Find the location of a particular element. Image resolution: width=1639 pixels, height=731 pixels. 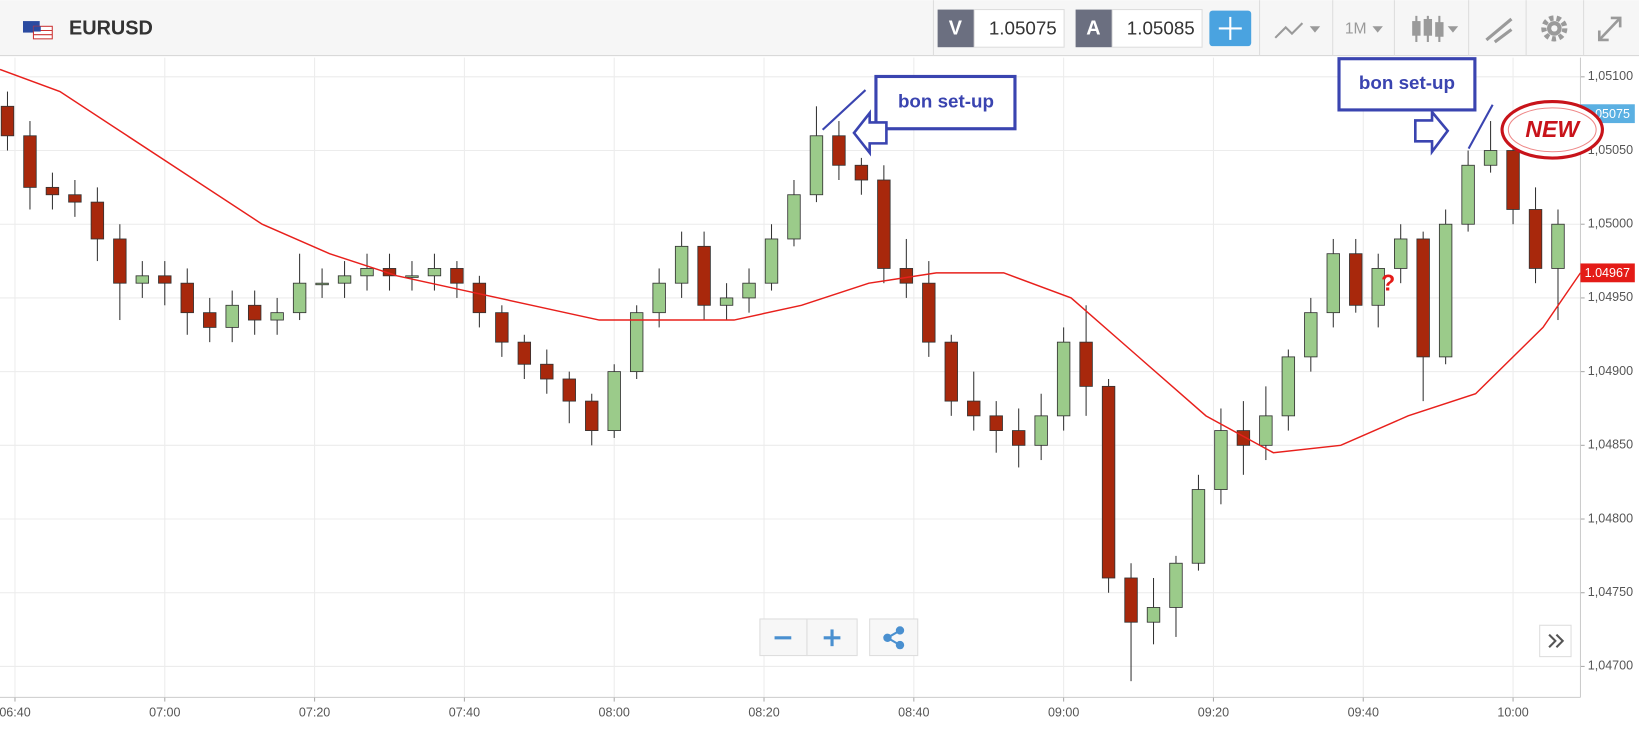

chart-type-button is located at coordinates (1297, 30).